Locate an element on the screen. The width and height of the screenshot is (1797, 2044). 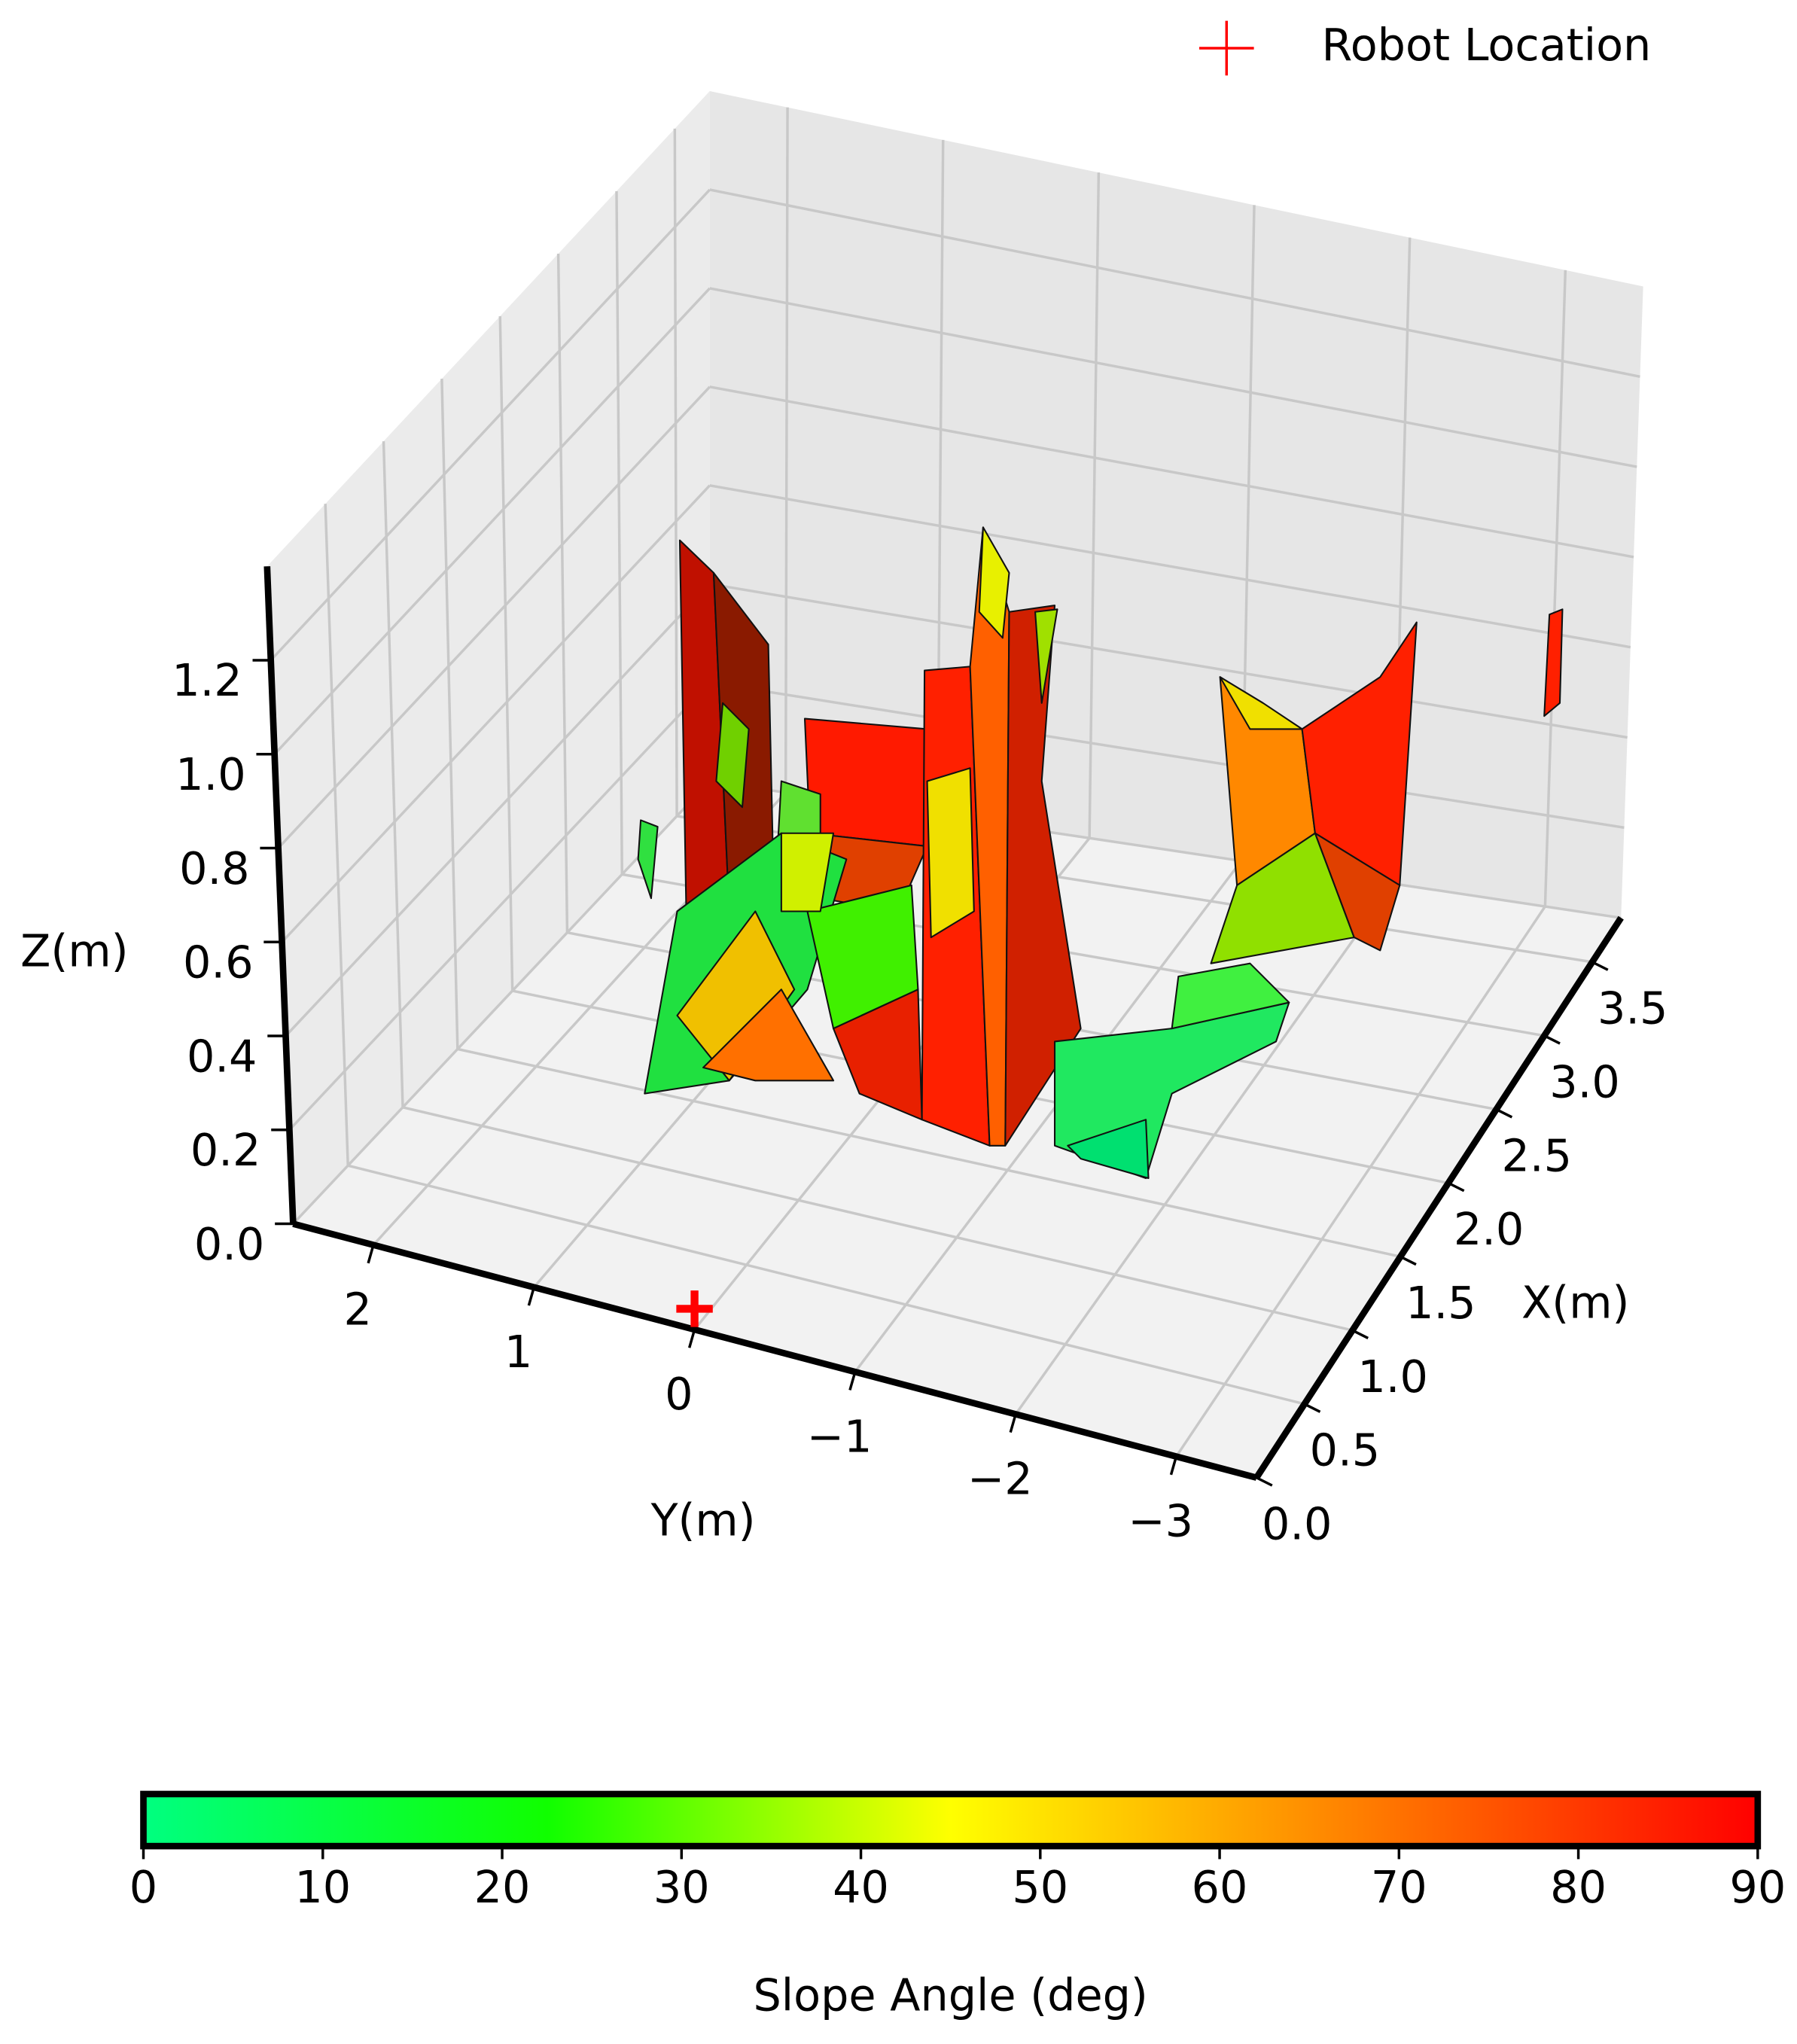
z-tick-label: 1.0 is located at coordinates (210, 774).